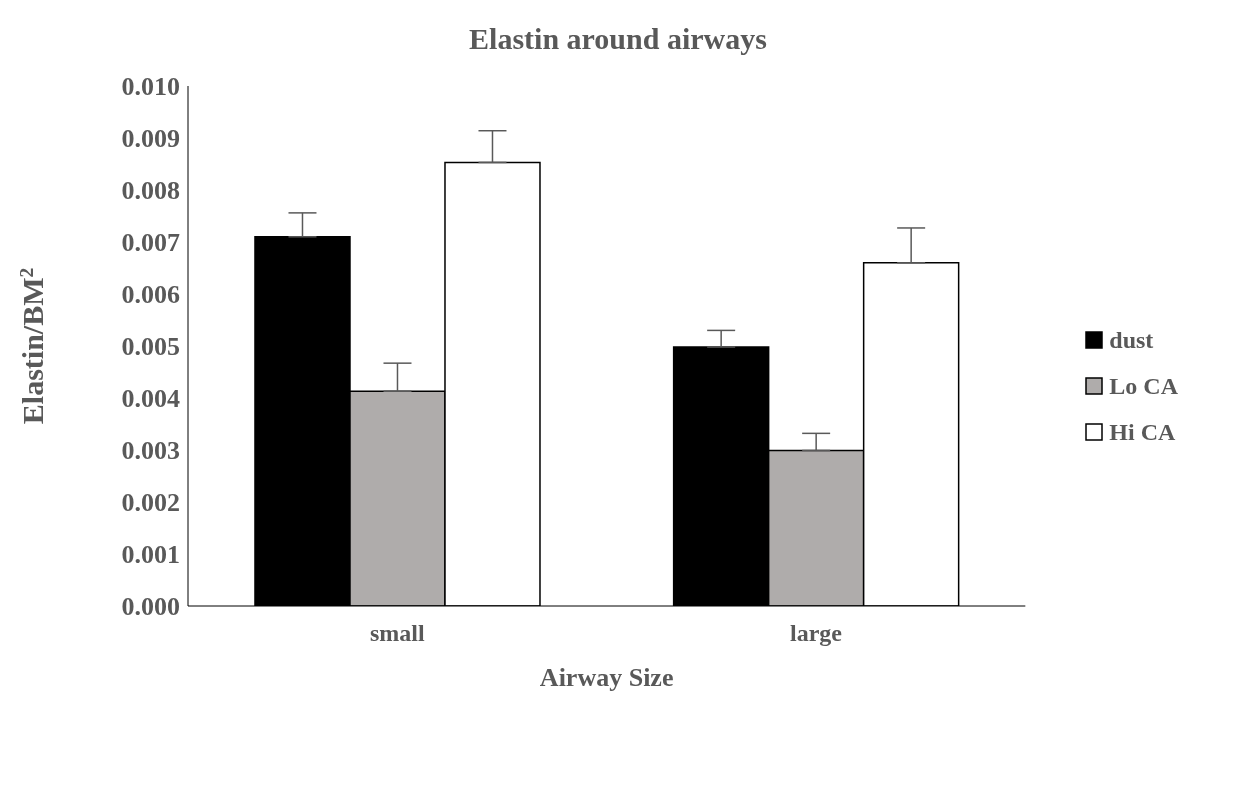 The image size is (1246, 787). Describe the element at coordinates (150, 87) in the screenshot. I see `y-tick-label: 0.010` at that location.